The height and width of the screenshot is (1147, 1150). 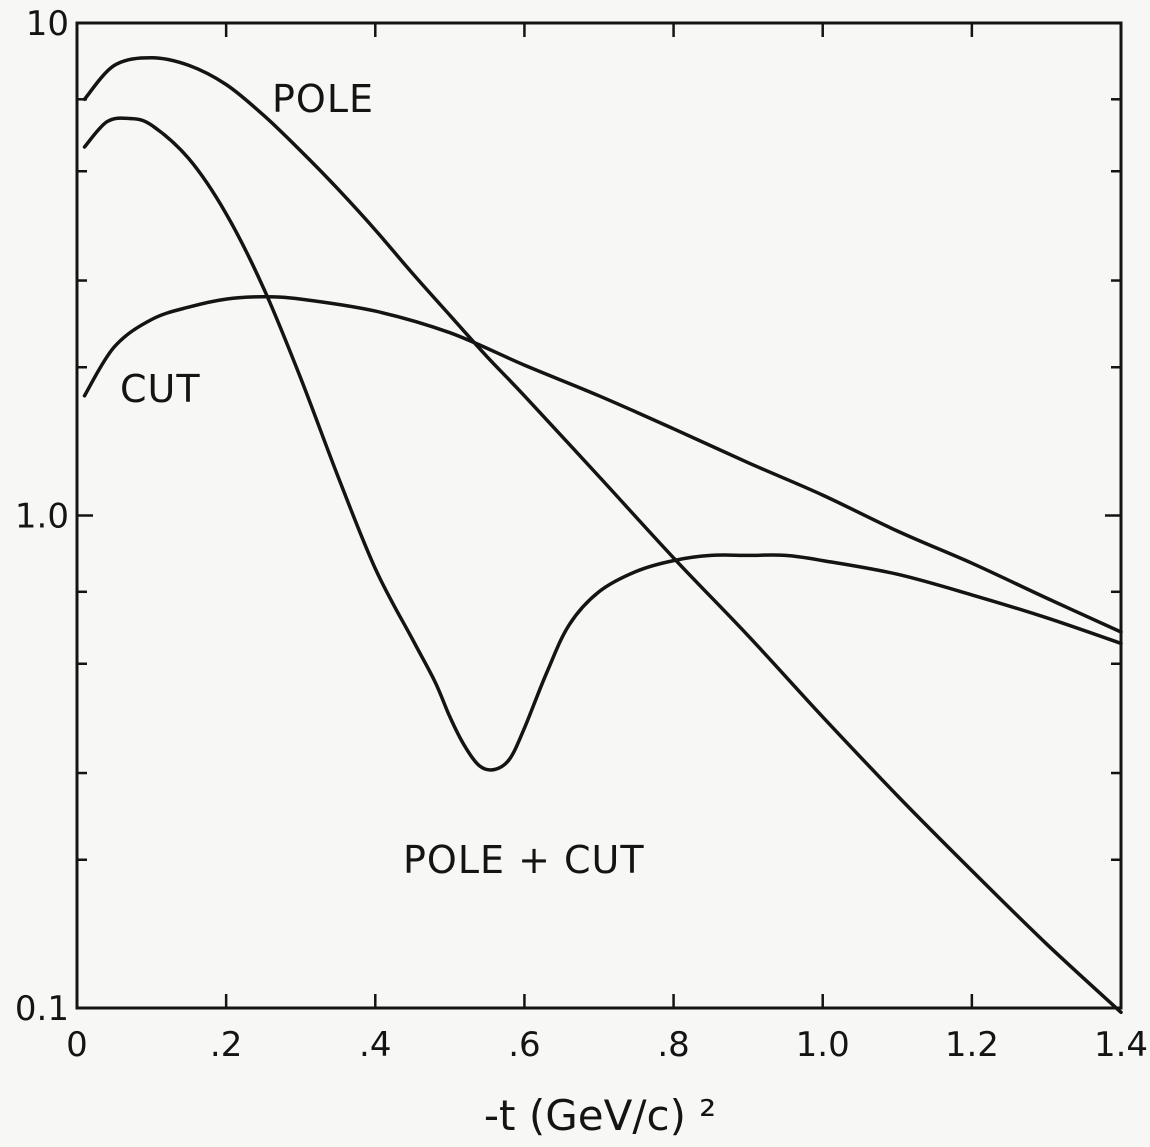 What do you see at coordinates (42, 517) in the screenshot?
I see `y-tick-label: 1.0` at bounding box center [42, 517].